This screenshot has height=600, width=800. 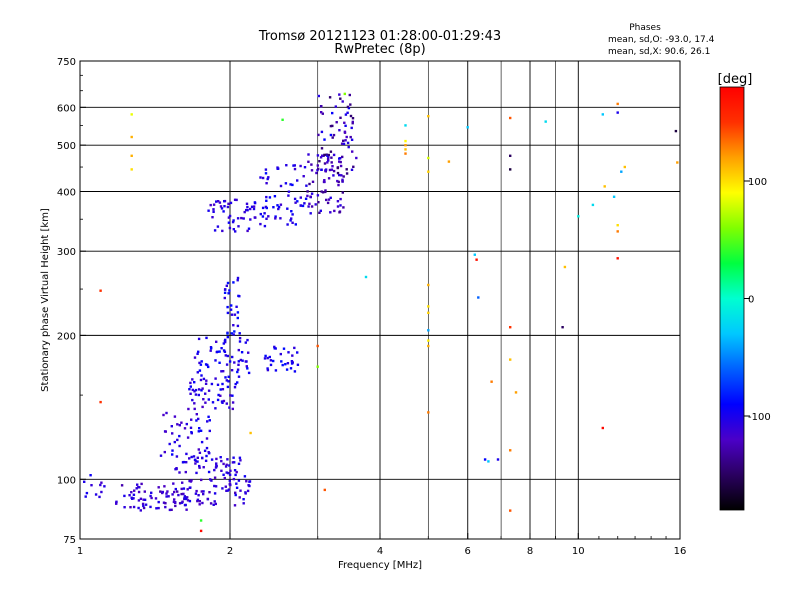 What do you see at coordinates (680, 551) in the screenshot?
I see `x-tick-label: 16` at bounding box center [680, 551].